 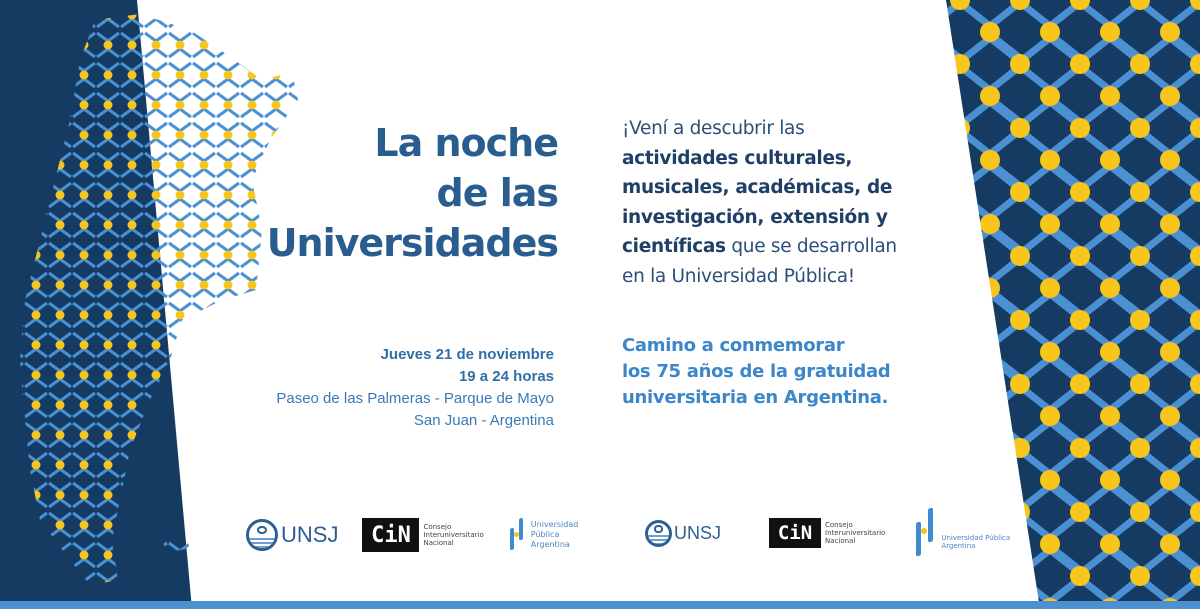 I want to click on camino-line: los 75 años de la gratuidad, so click(x=756, y=371).